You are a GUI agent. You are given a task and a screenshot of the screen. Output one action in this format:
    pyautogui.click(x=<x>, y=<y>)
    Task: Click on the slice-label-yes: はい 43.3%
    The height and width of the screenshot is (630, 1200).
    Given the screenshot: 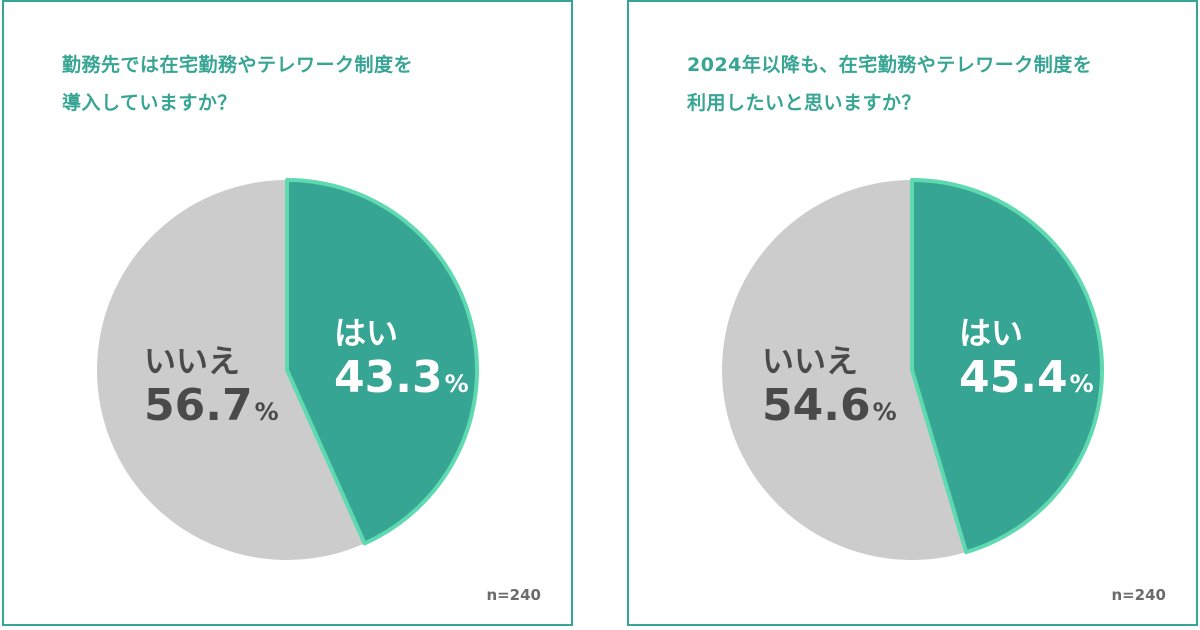 What is the action you would take?
    pyautogui.click(x=401, y=362)
    